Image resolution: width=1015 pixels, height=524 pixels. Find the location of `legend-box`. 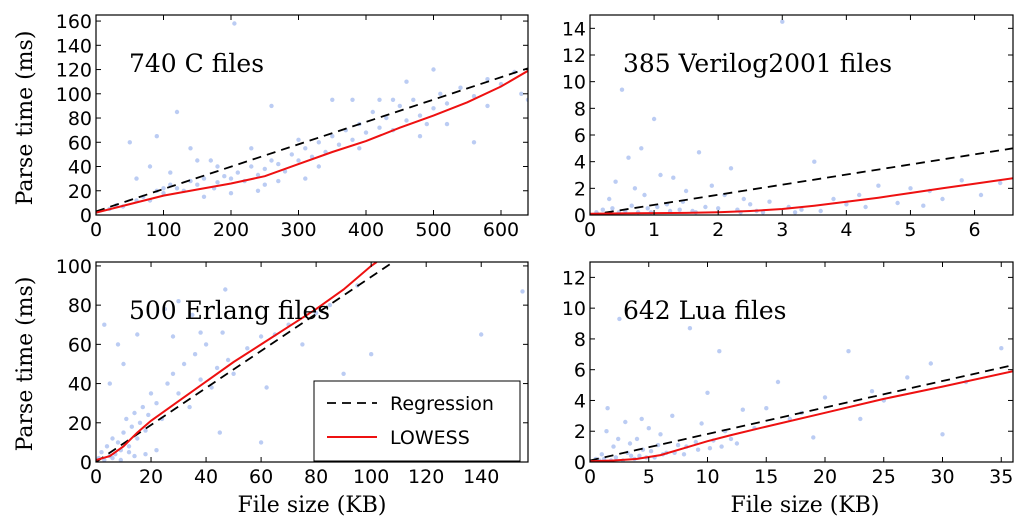

legend-box is located at coordinates (417, 421).